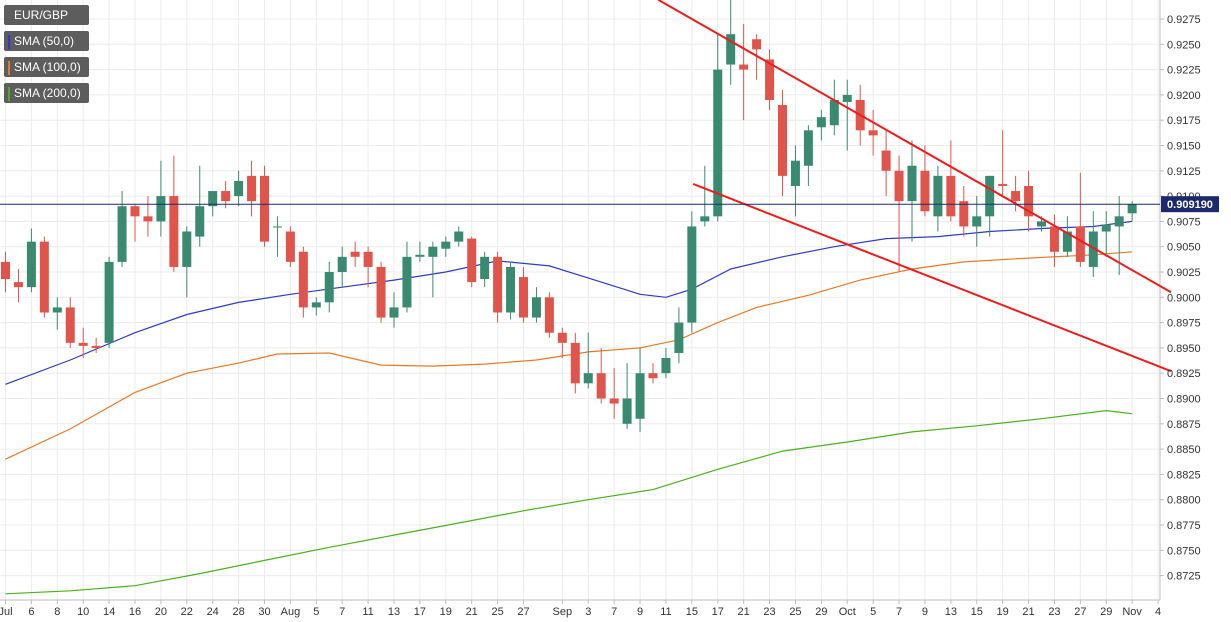 The width and height of the screenshot is (1231, 622). What do you see at coordinates (1184, 349) in the screenshot?
I see `y-tick-label: 0.8950` at bounding box center [1184, 349].